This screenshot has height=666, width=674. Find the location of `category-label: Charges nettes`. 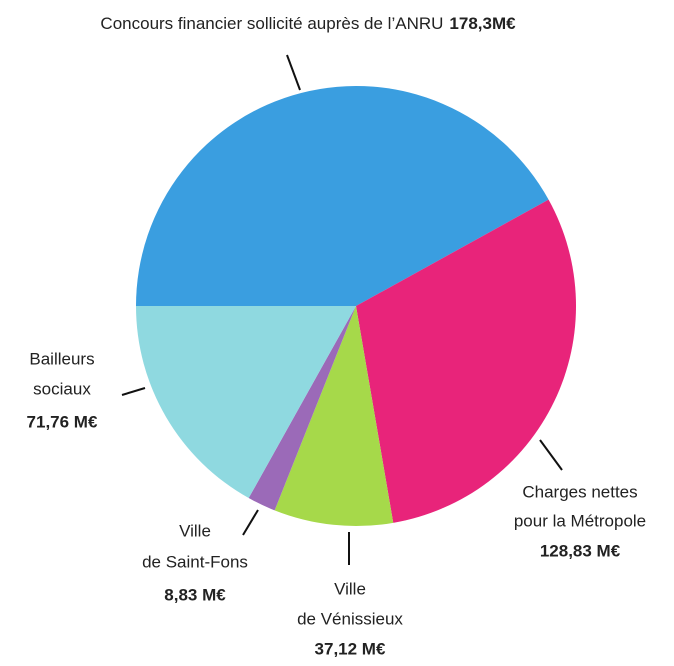

category-label: Charges nettes is located at coordinates (579, 491).